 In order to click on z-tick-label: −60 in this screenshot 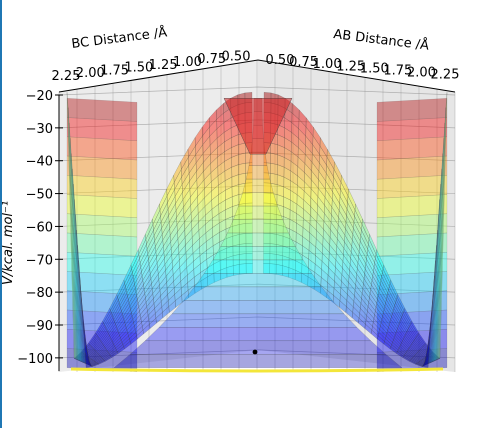, I will do `click(39, 227)`.